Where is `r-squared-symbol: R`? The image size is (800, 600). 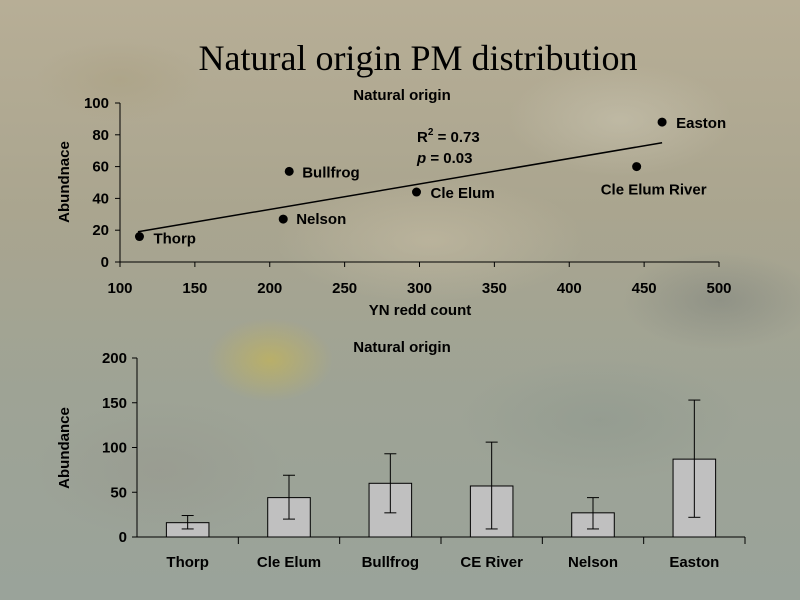
r-squared-symbol: R is located at coordinates (422, 137).